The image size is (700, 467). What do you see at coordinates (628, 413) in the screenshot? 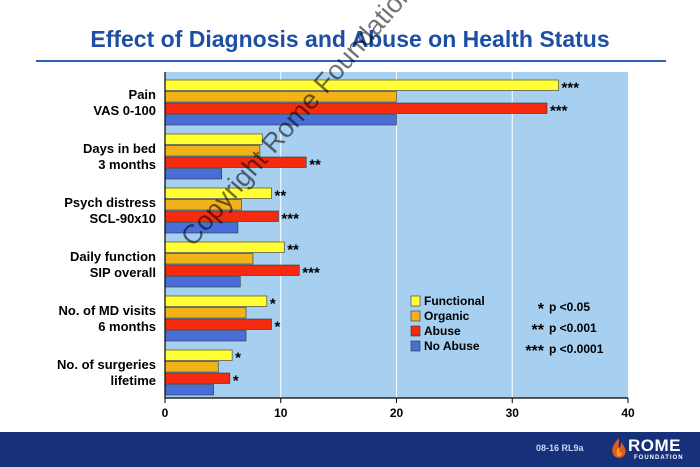
I see `x-tick-label: 40` at bounding box center [628, 413].